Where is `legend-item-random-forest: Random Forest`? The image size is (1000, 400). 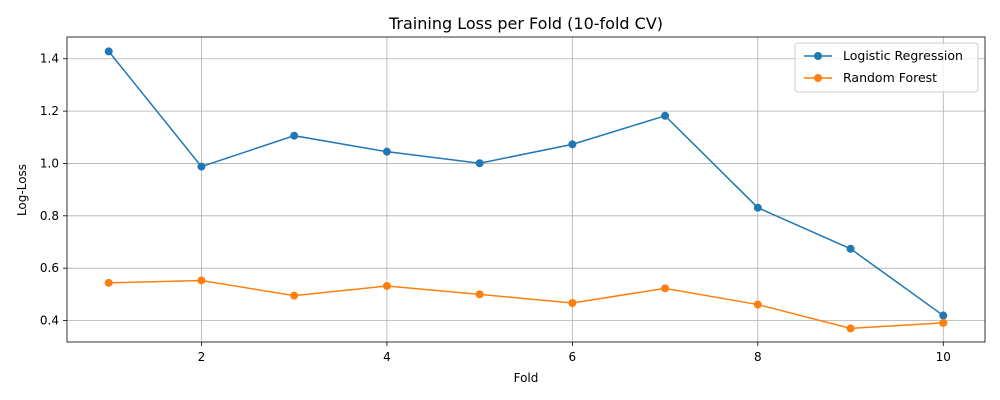
legend-item-random-forest: Random Forest is located at coordinates (870, 77).